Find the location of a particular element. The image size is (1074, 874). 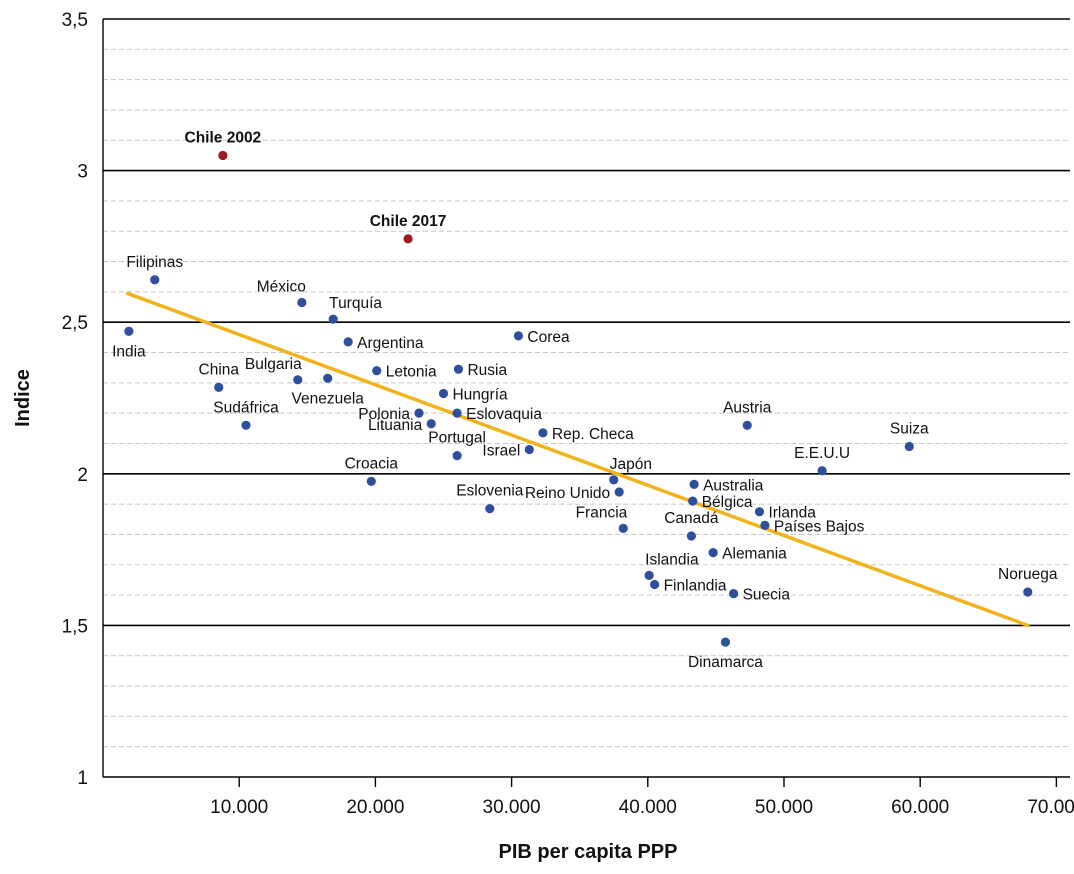

x-axis-title: PIB per capita PPP is located at coordinates (588, 852).